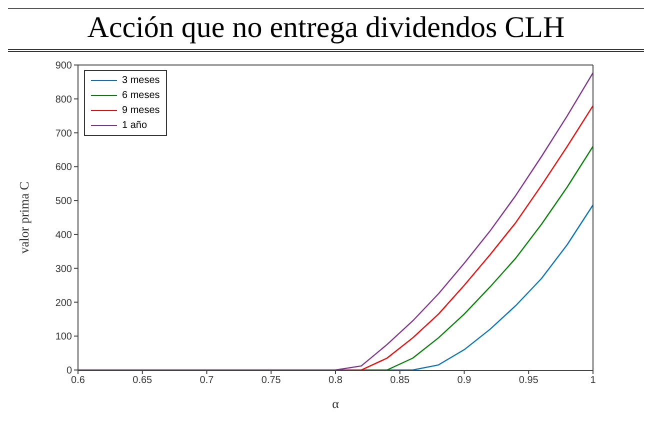 The width and height of the screenshot is (652, 424). Describe the element at coordinates (63, 100) in the screenshot. I see `y-tick-label: 800` at that location.